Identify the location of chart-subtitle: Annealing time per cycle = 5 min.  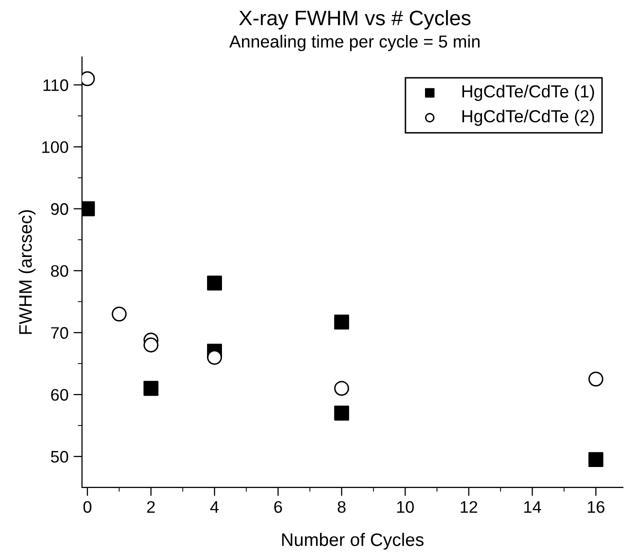
(354, 43).